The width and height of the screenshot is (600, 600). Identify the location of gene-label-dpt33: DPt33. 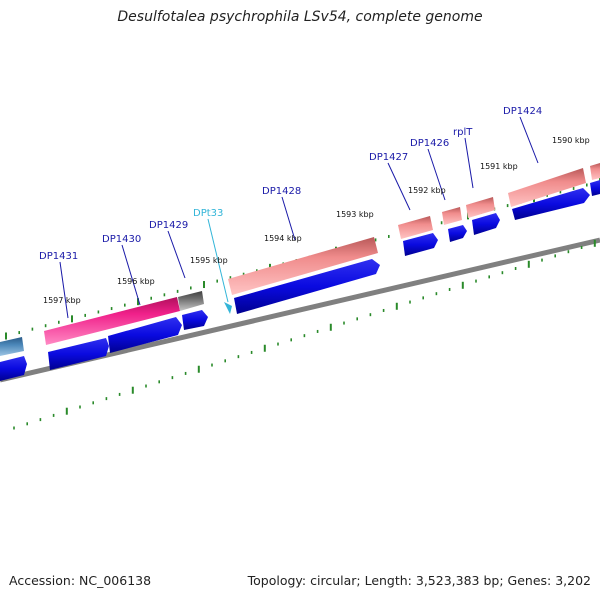
(208, 213).